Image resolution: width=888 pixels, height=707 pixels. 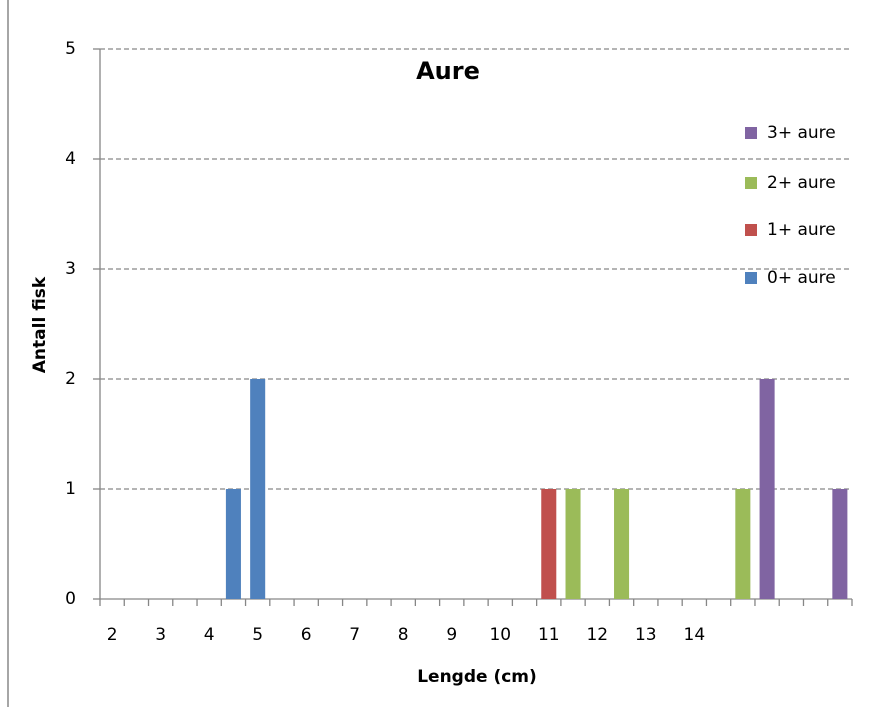 I want to click on legend-label: 2+ aure, so click(x=801, y=183).